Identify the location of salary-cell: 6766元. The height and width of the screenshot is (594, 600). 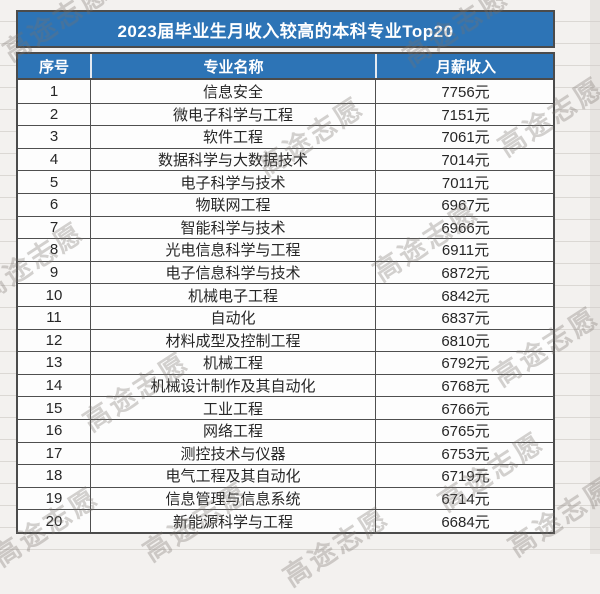
(465, 408).